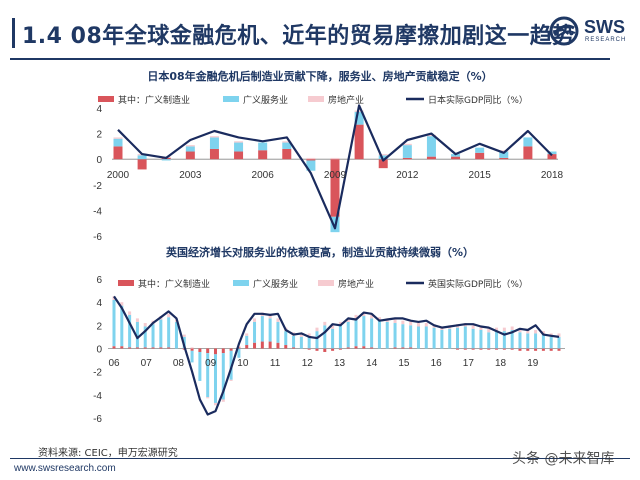 The height and width of the screenshot is (480, 640). I want to click on slide-header: 1.4 08年全球金融危机、近年的贸易摩擦加剧这一趋势 SWS RESEARCH, so click(320, 30).